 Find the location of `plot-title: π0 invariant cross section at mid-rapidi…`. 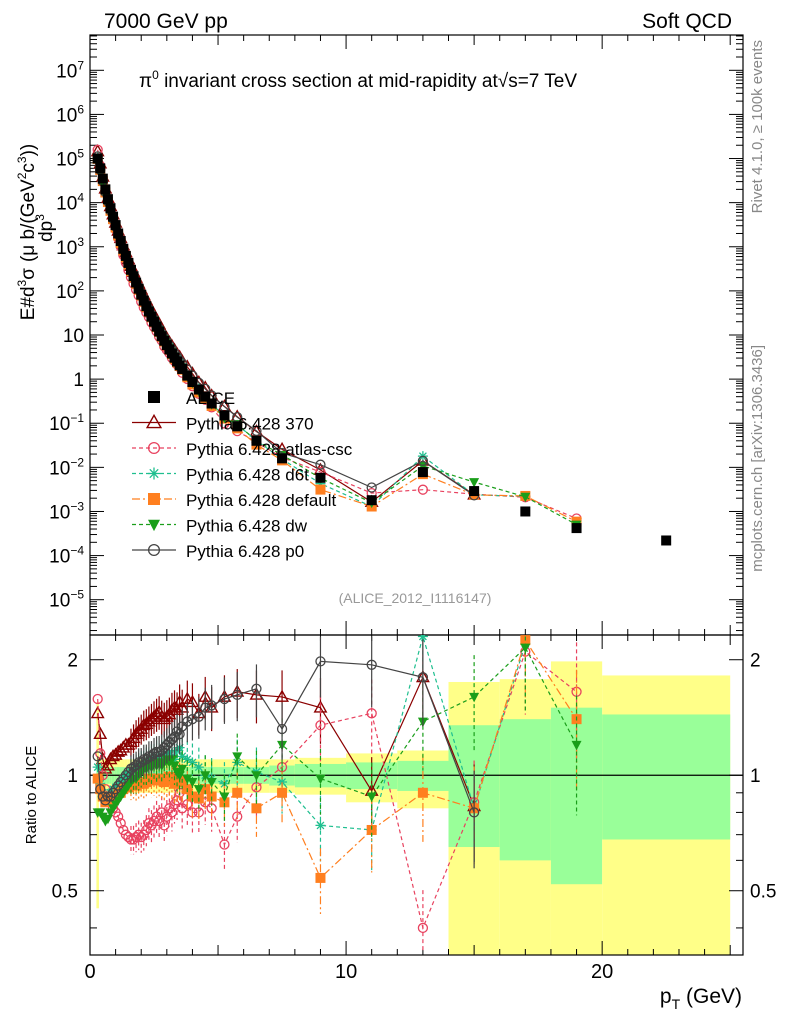

plot-title: π0 invariant cross section at mid-rapidi… is located at coordinates (358, 80).